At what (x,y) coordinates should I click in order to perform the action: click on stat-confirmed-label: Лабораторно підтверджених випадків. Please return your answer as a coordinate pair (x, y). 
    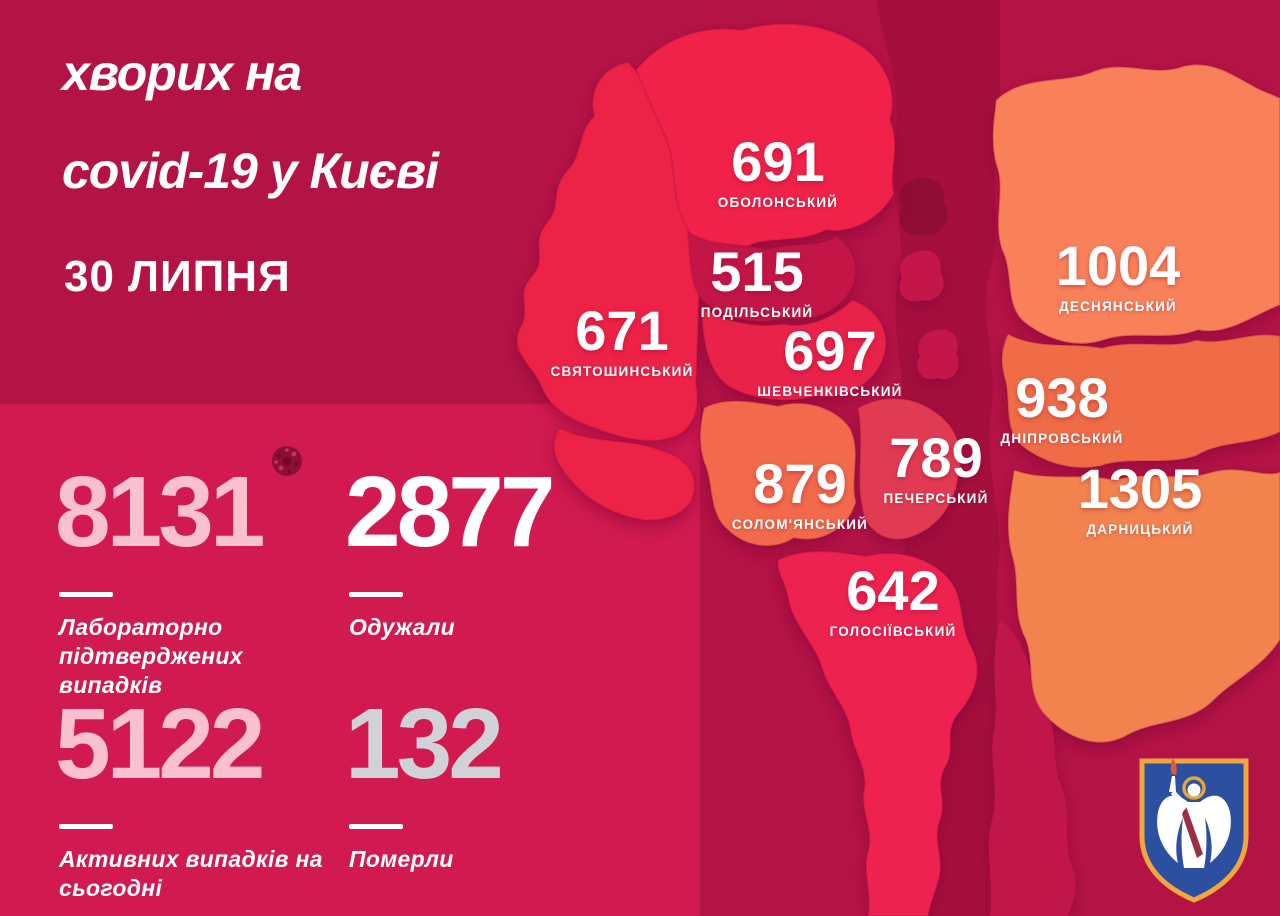
    Looking at the image, I should click on (151, 656).